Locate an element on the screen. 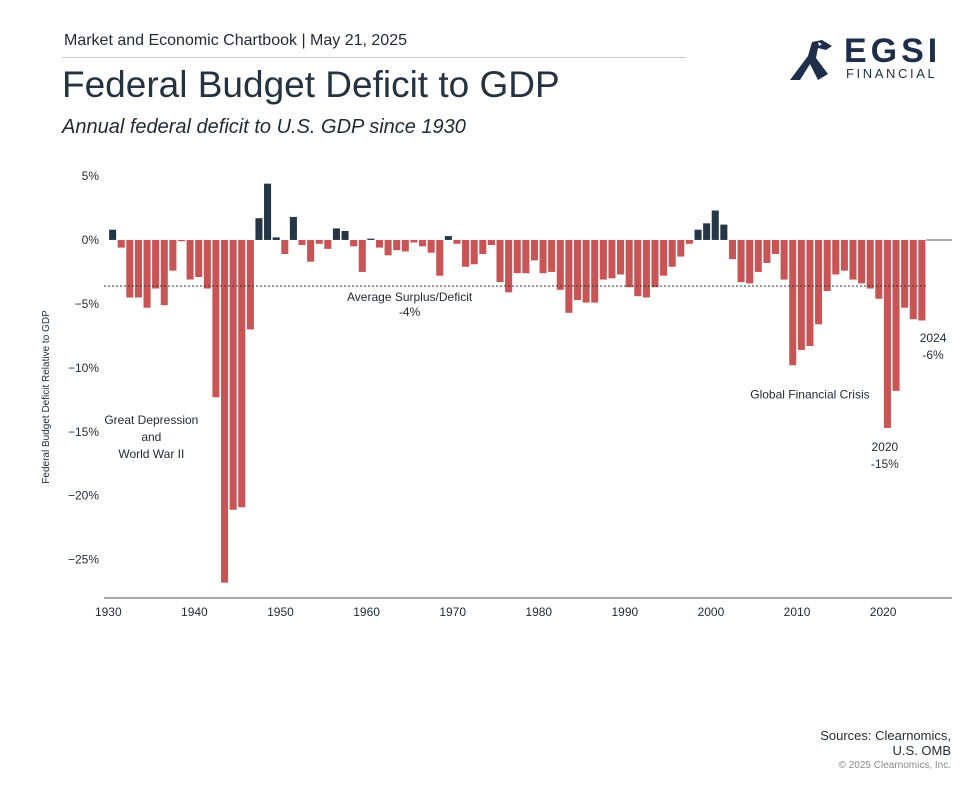 The image size is (975, 788). annotation-covid-2020-1: -15% is located at coordinates (885, 464).